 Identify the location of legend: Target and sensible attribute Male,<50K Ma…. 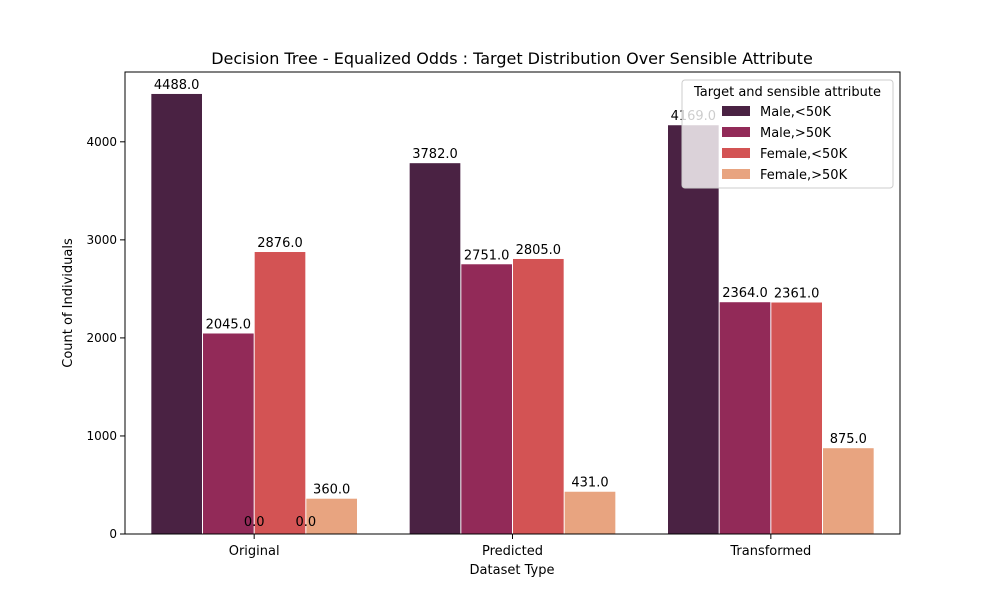
(787, 134).